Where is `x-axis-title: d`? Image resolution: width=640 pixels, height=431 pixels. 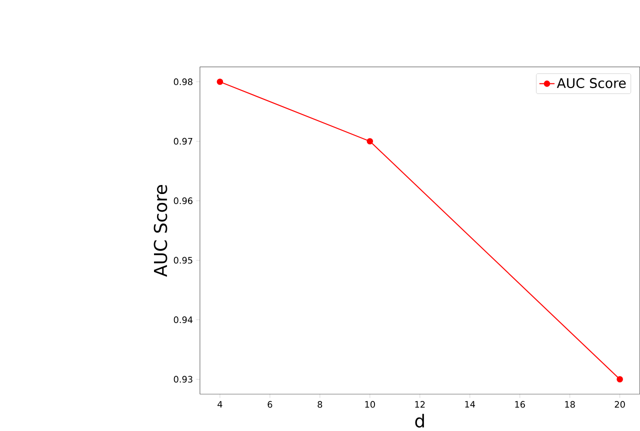 x-axis-title: d is located at coordinates (419, 421).